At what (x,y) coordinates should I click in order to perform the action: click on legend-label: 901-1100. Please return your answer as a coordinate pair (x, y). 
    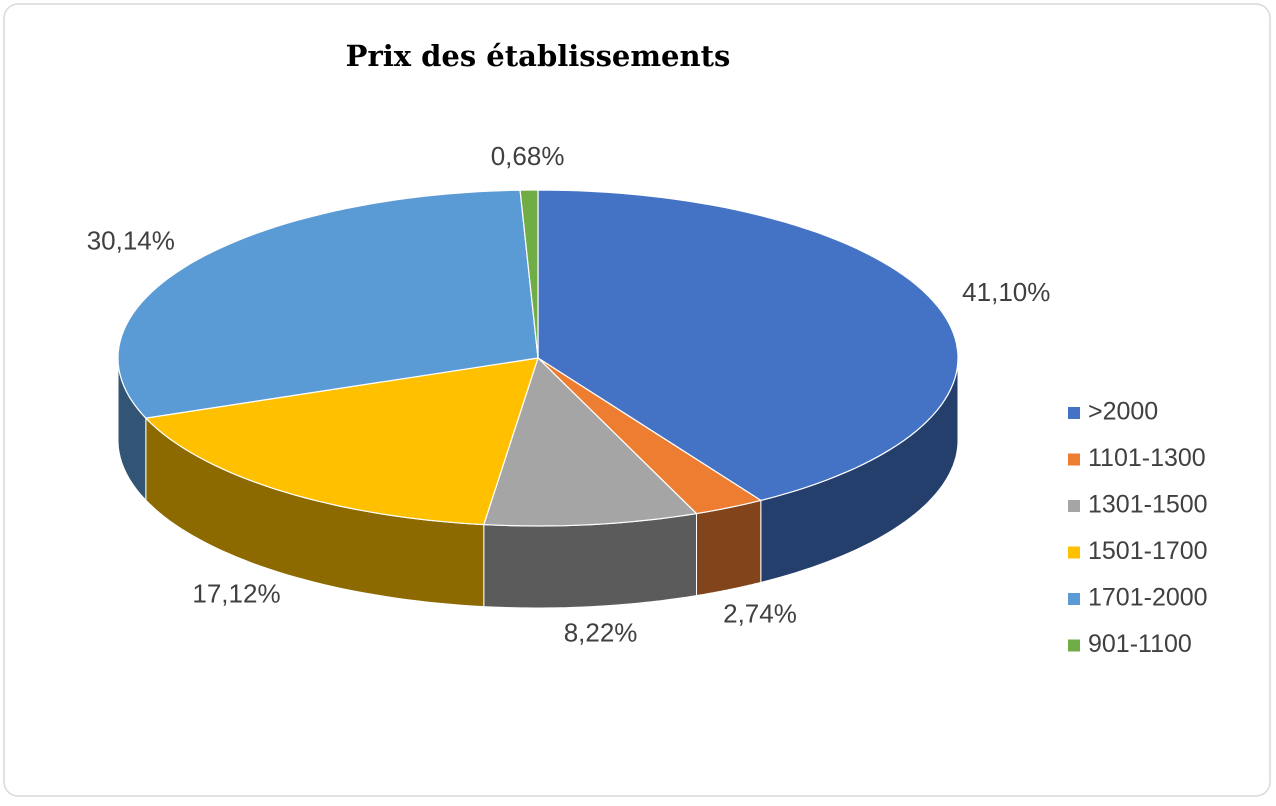
    Looking at the image, I should click on (1140, 644).